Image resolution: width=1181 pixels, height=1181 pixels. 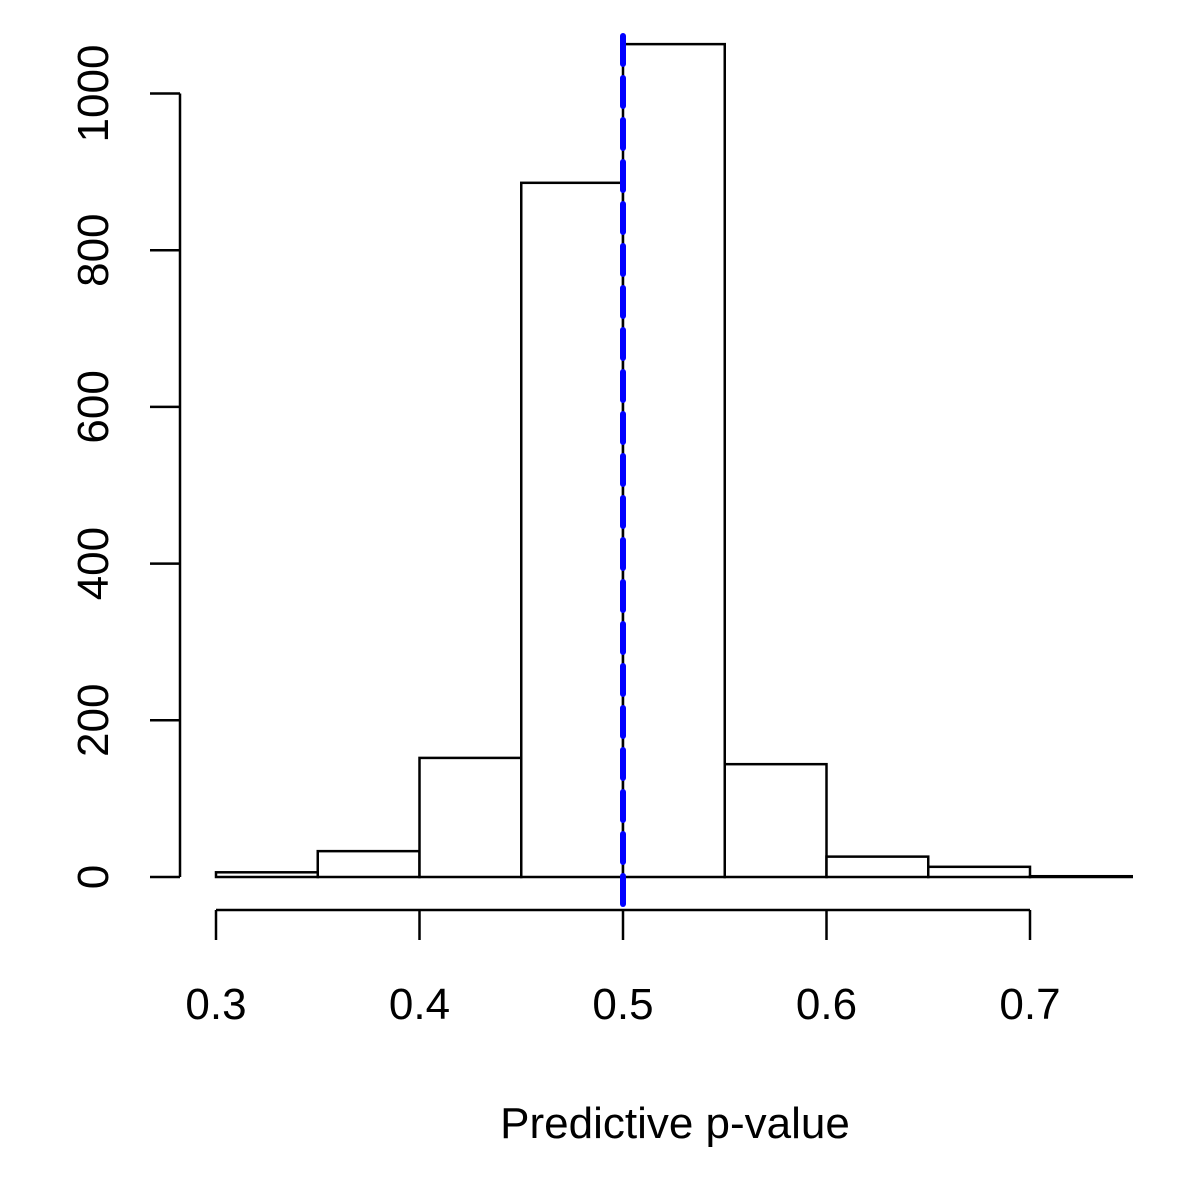 I want to click on x-axis-title: Predictive p-value, so click(x=675, y=1123).